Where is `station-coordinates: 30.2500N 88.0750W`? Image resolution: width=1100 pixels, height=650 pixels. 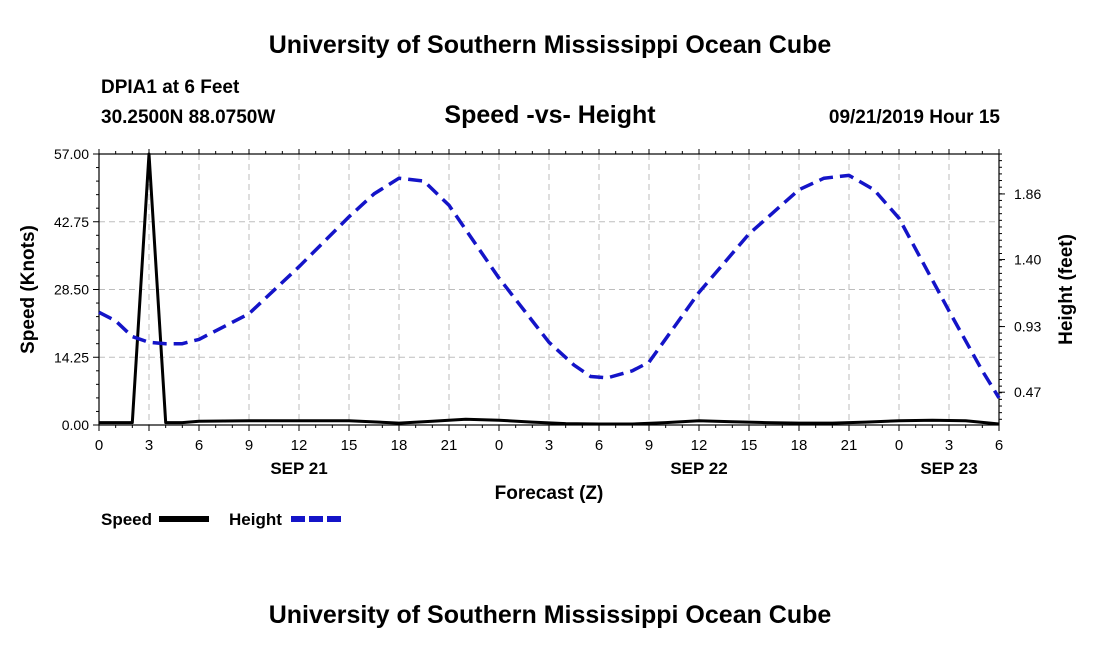 station-coordinates: 30.2500N 88.0750W is located at coordinates (188, 117).